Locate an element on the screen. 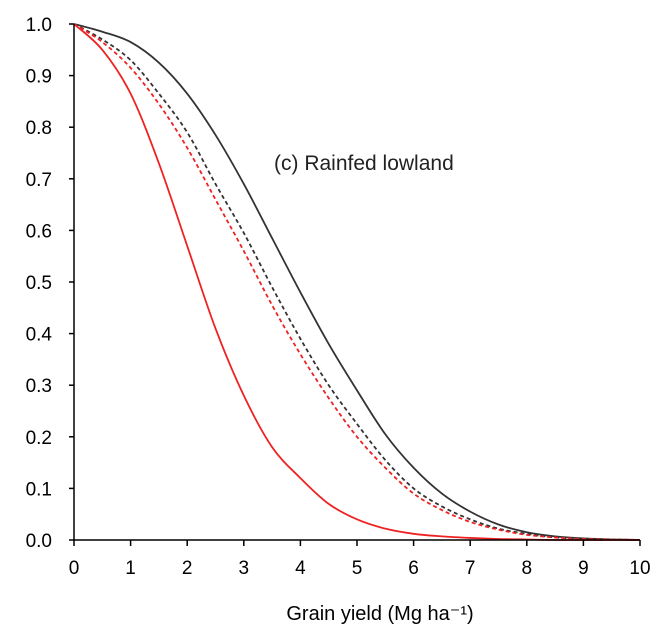  chart-annotation: (c) Rainfed lowland is located at coordinates (364, 163).